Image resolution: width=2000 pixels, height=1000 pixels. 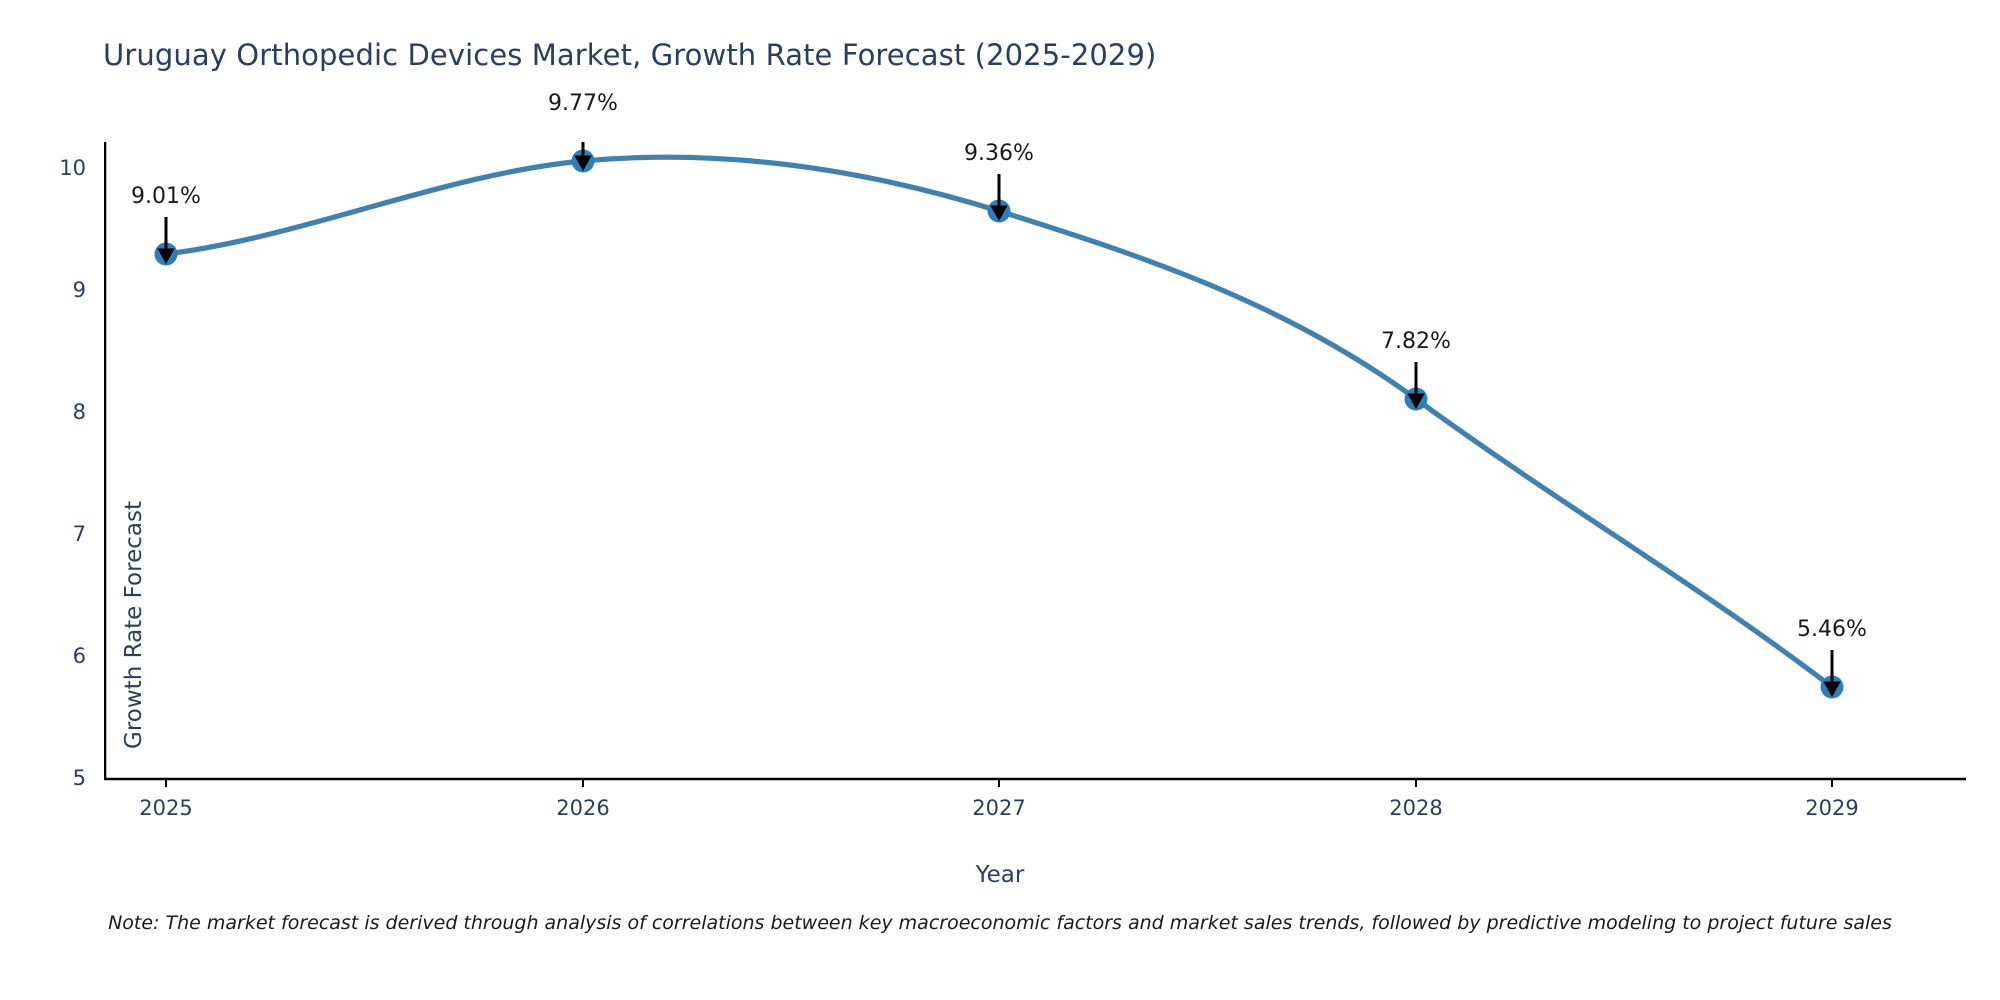 What do you see at coordinates (79, 412) in the screenshot?
I see `ytick-label-8: 8` at bounding box center [79, 412].